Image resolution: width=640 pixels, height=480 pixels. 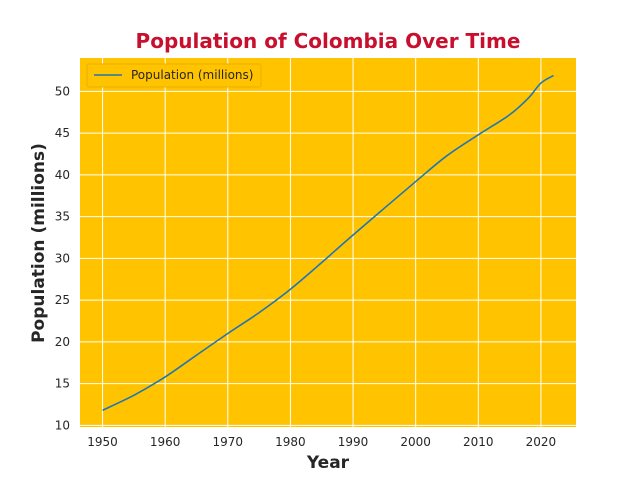 I want to click on y-tick-label: 35, so click(x=62, y=217).